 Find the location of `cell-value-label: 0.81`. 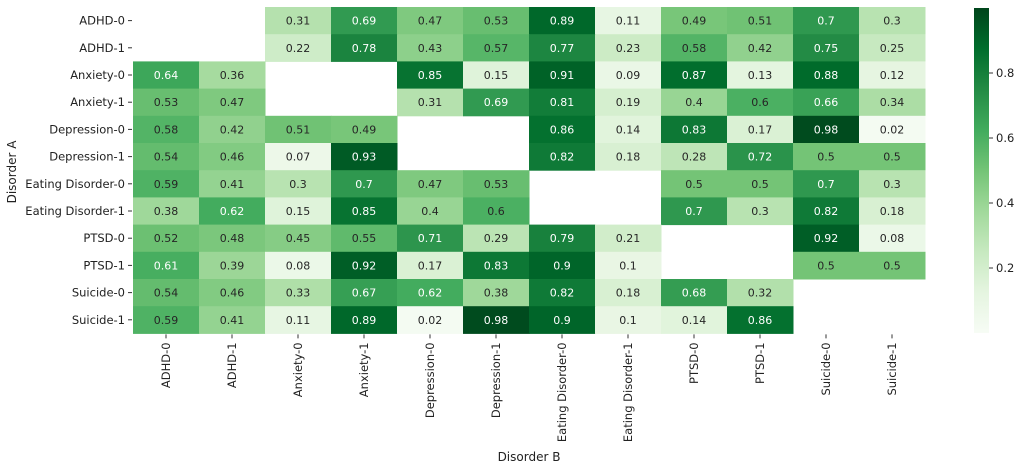

cell-value-label: 0.81 is located at coordinates (562, 102).